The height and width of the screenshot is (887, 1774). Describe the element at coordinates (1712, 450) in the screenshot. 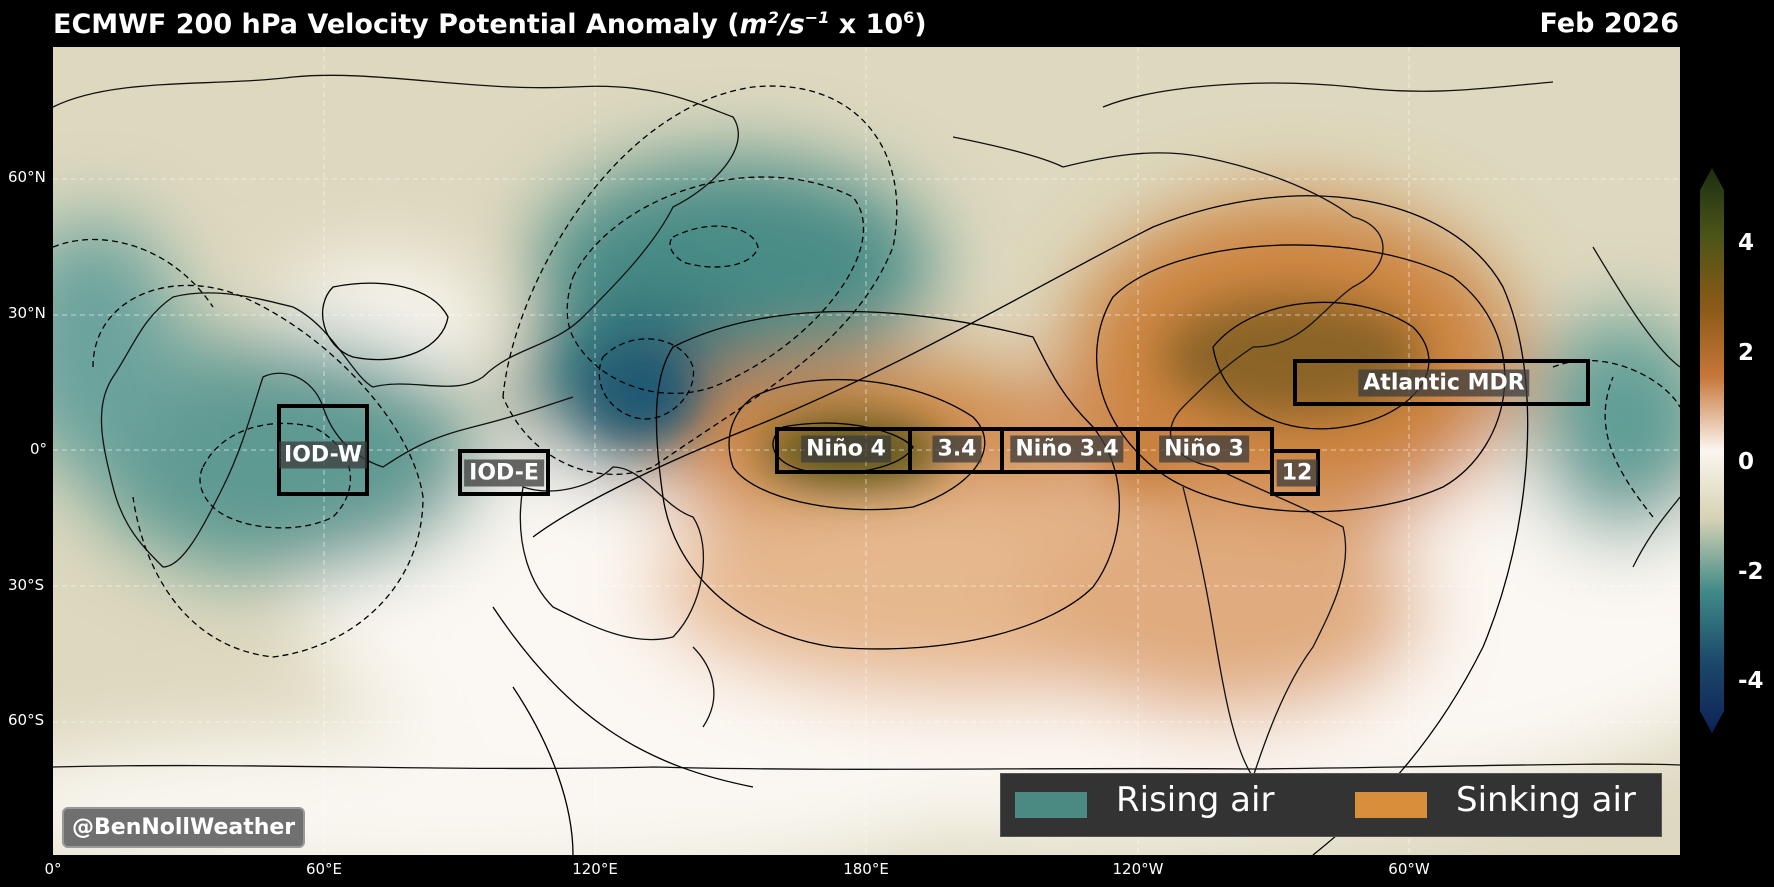

I see `colorbar` at that location.